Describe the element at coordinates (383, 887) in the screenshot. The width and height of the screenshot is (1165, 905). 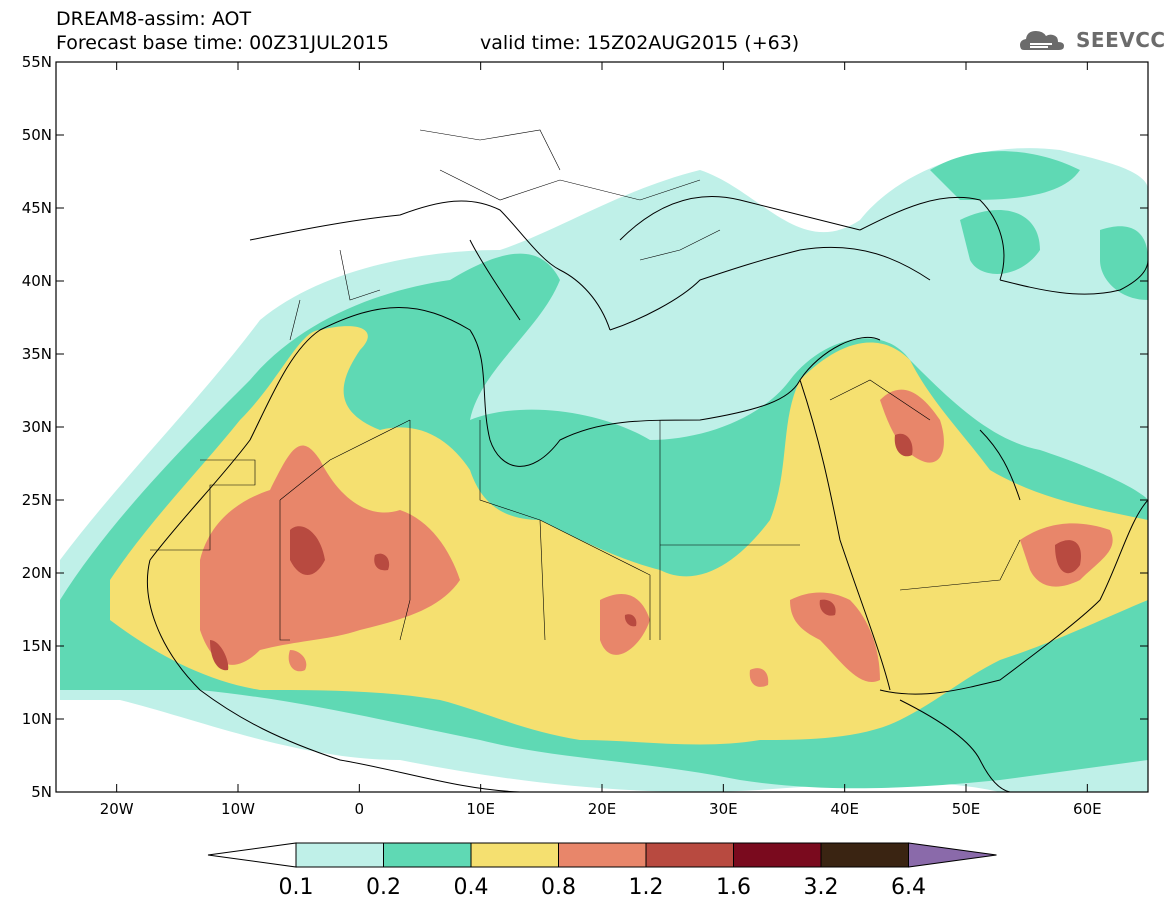
I see `colorbar-label: 0.2` at that location.